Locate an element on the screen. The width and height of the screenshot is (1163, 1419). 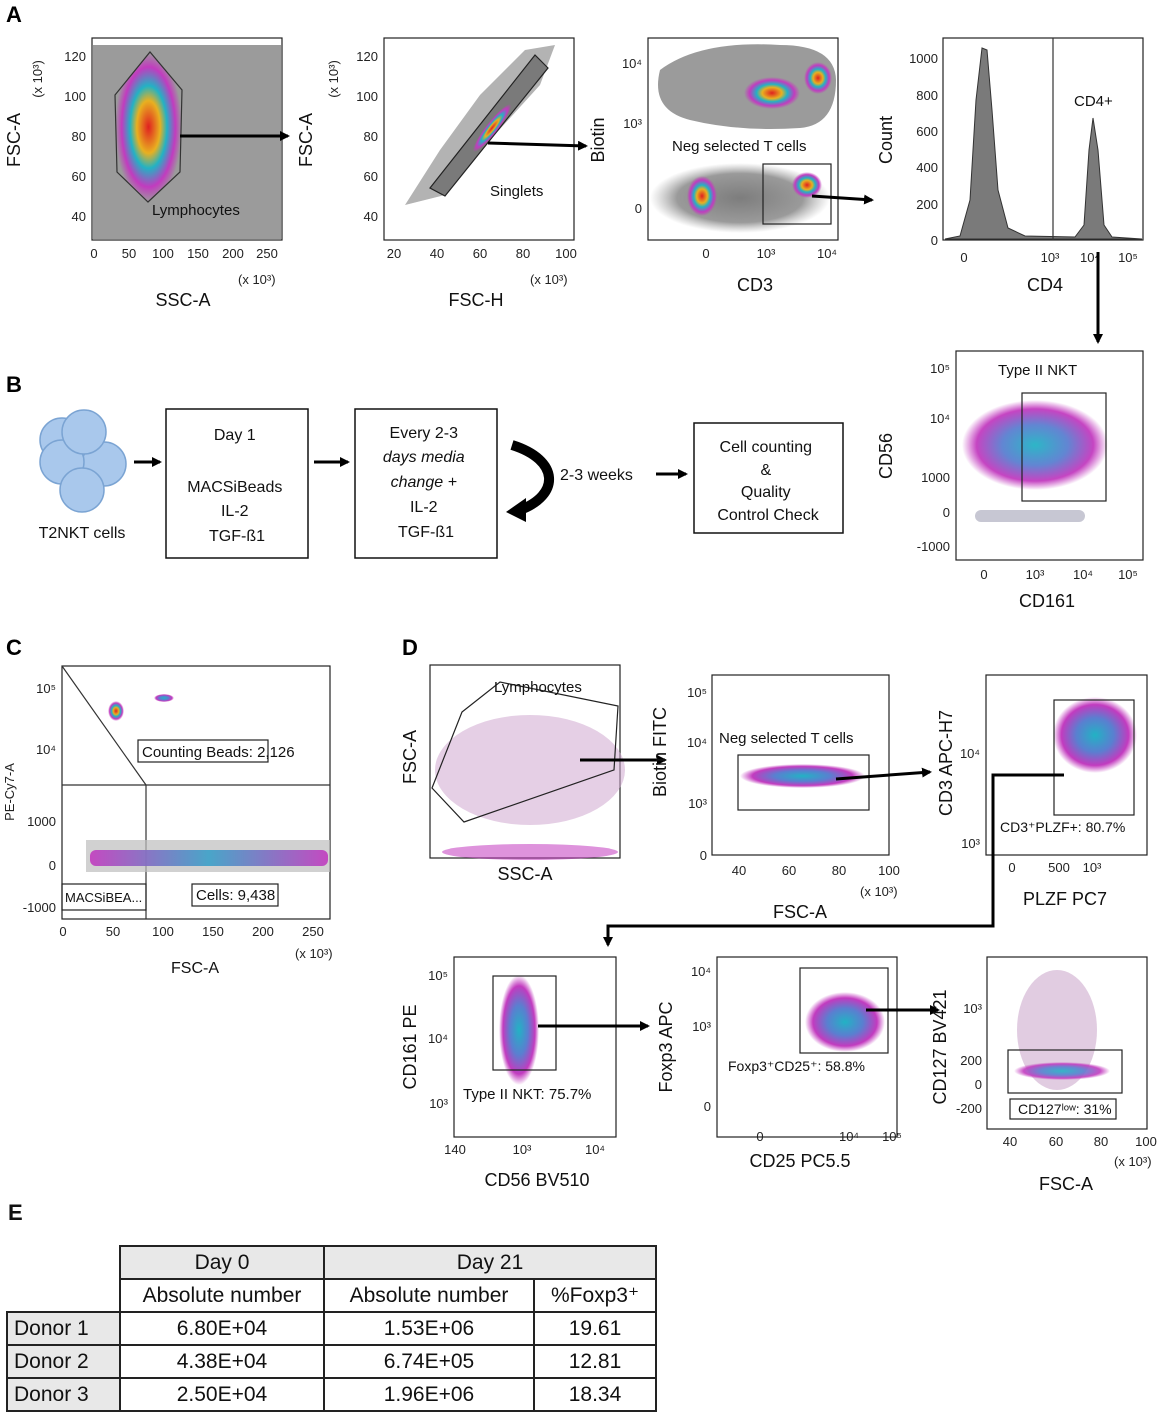
tick: 250 is located at coordinates (267, 253).